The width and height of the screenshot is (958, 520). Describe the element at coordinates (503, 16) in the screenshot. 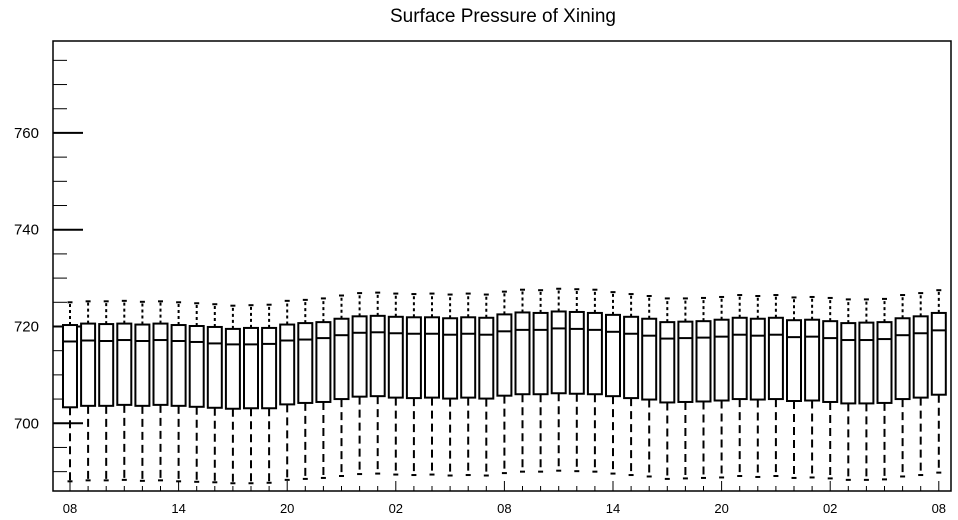

I see `chart-title: Surface Pressure of Xining` at that location.